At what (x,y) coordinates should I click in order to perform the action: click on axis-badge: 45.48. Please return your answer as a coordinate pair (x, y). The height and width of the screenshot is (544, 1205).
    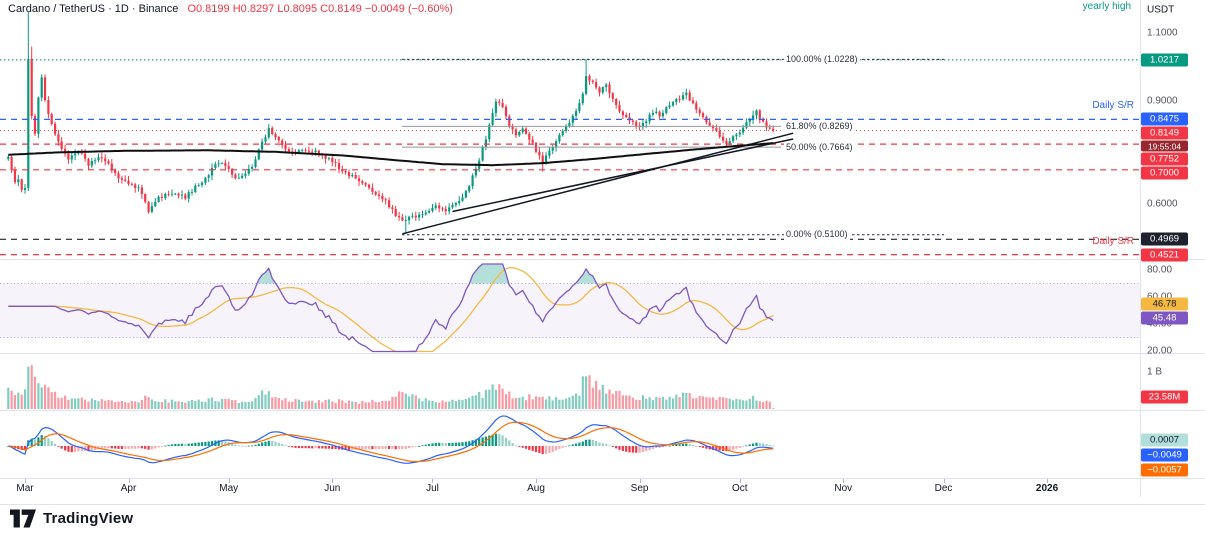
    Looking at the image, I should click on (1164, 317).